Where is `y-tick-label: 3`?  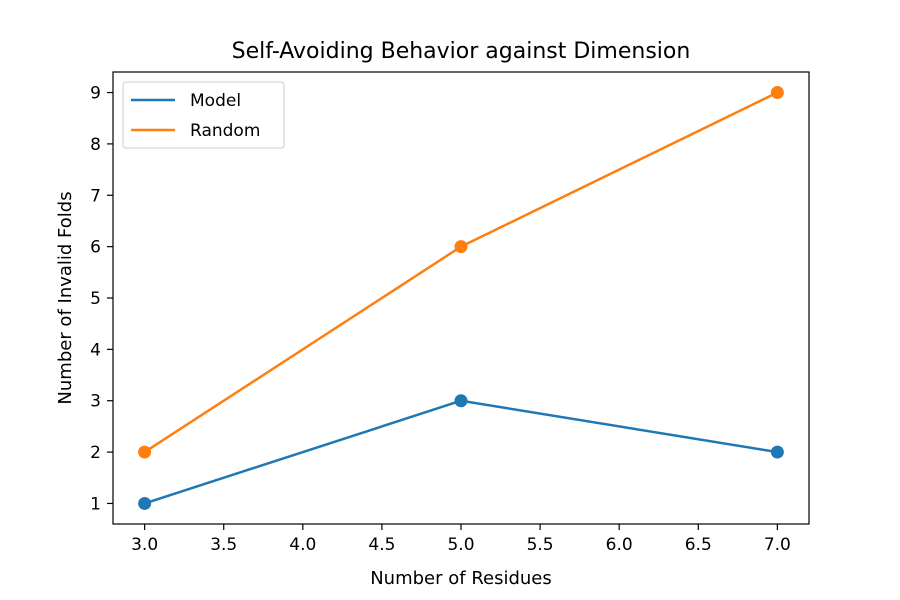
y-tick-label: 3 is located at coordinates (95, 402).